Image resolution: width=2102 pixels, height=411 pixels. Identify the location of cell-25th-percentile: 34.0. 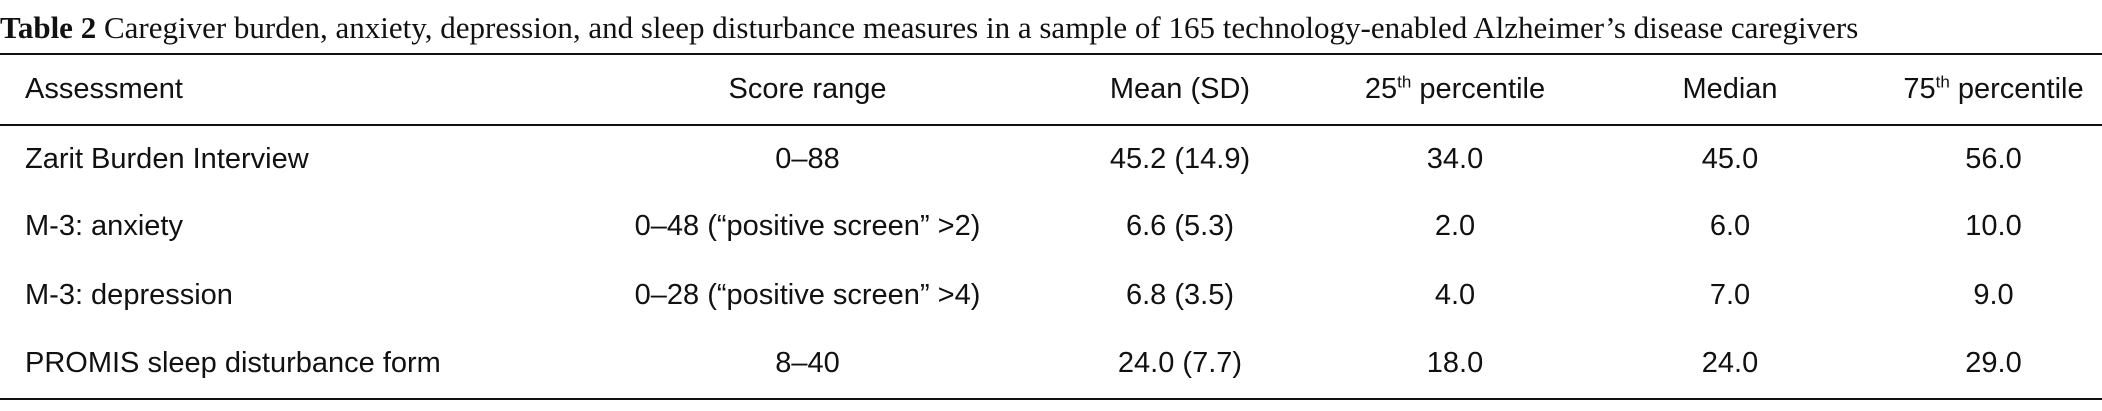
(1455, 158).